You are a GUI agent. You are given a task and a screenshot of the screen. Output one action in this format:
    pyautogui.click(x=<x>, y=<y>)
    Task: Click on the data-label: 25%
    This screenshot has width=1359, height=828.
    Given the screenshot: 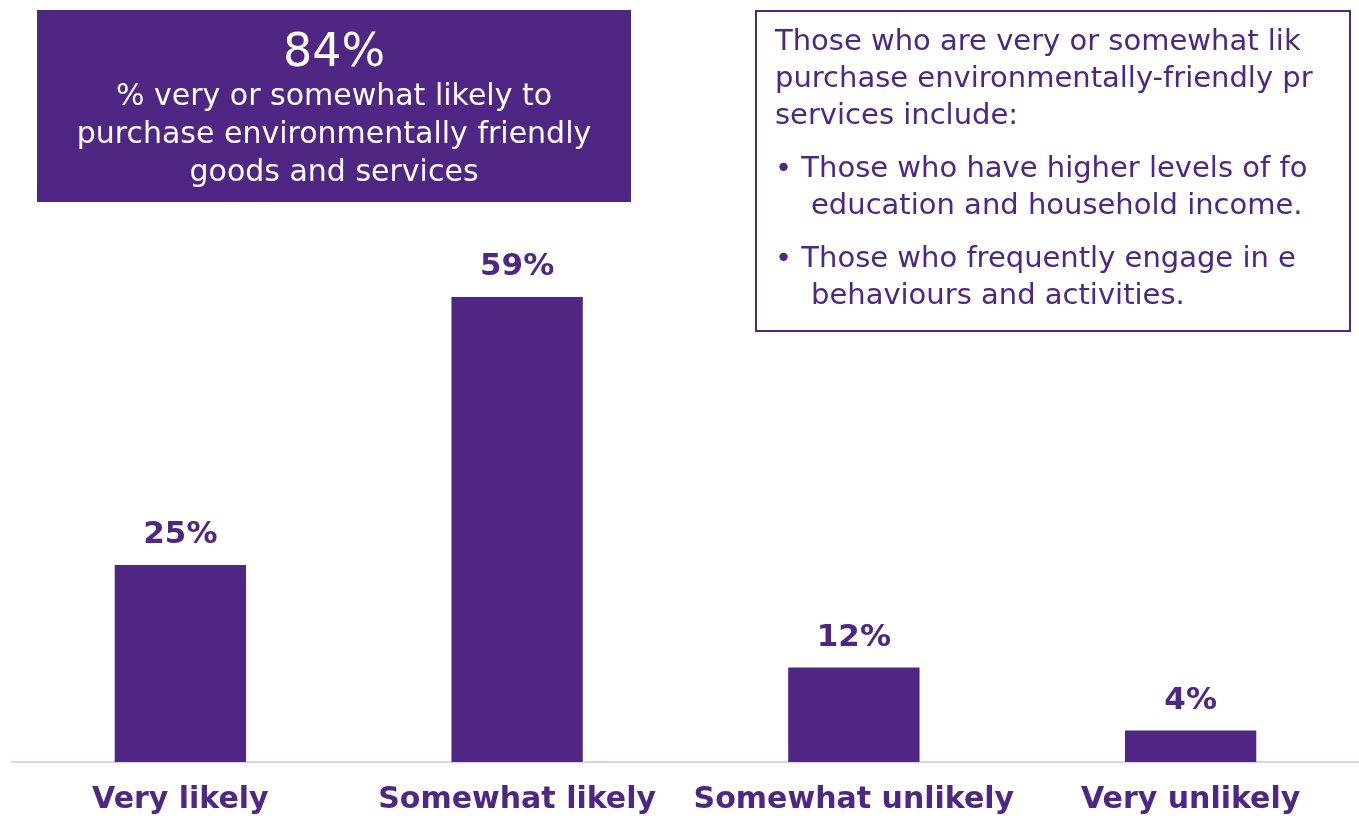 What is the action you would take?
    pyautogui.click(x=180, y=532)
    